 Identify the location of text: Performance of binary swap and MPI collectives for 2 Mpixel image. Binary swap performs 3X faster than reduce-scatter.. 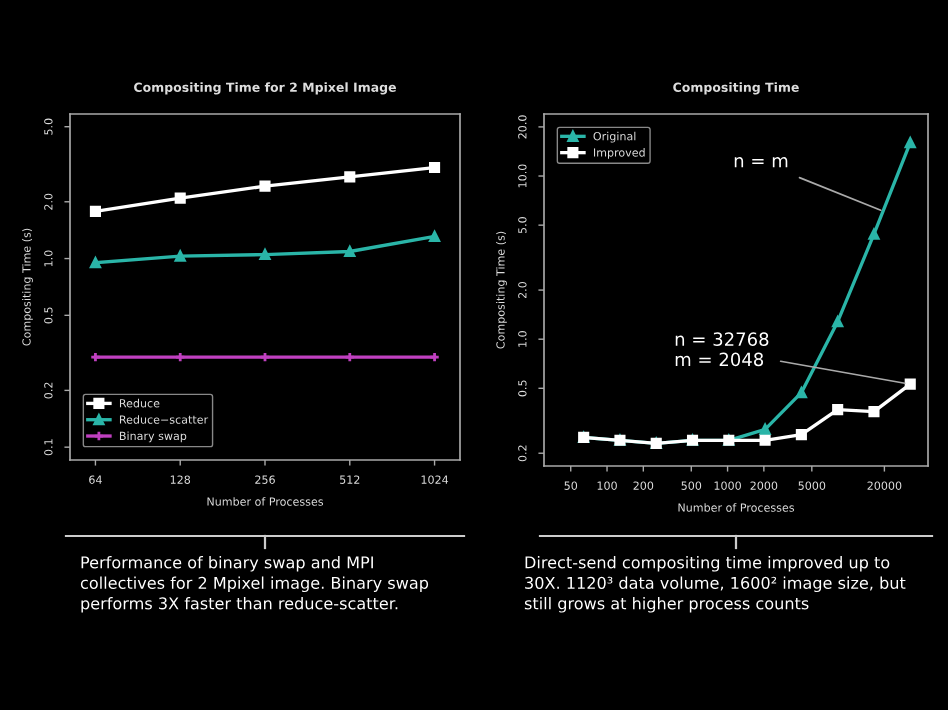
(254, 584).